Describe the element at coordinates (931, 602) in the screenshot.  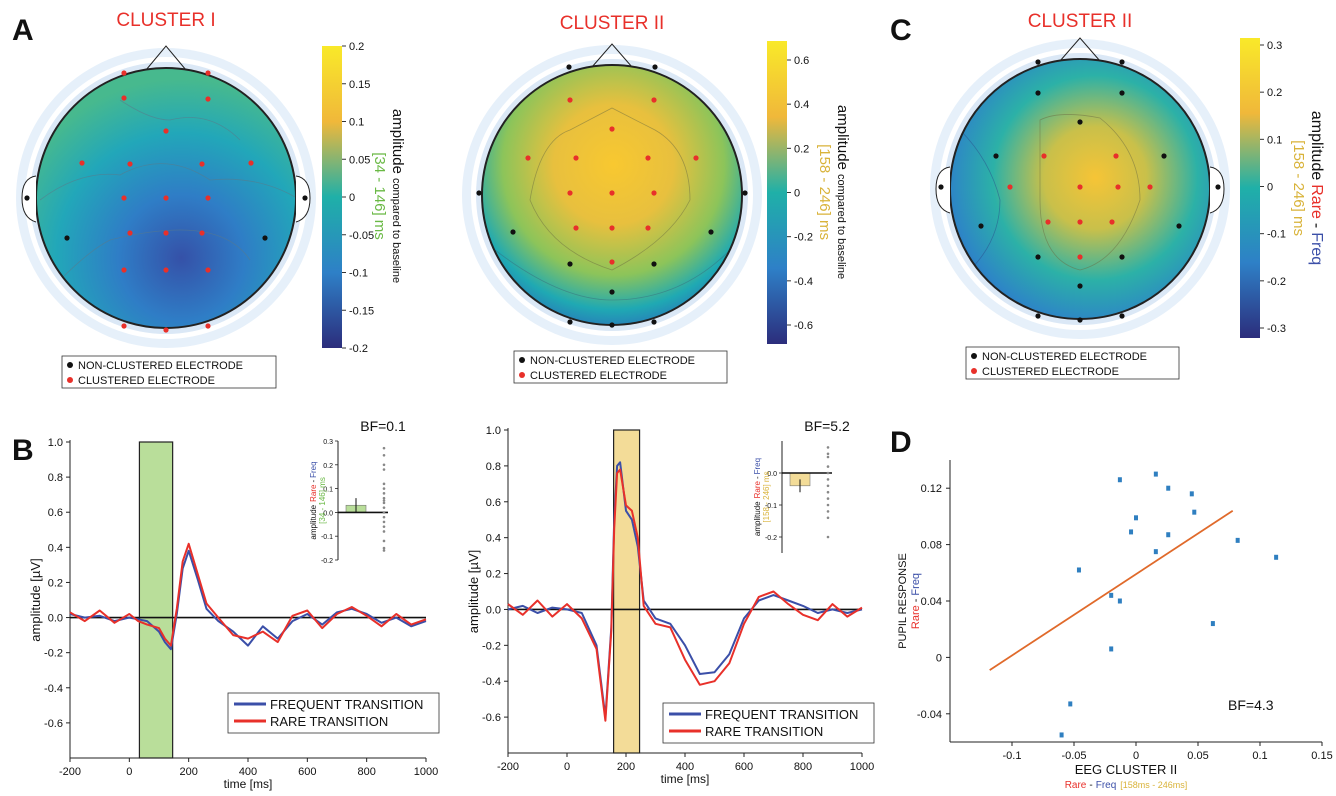
I see `y-tick-label: 0.04` at that location.